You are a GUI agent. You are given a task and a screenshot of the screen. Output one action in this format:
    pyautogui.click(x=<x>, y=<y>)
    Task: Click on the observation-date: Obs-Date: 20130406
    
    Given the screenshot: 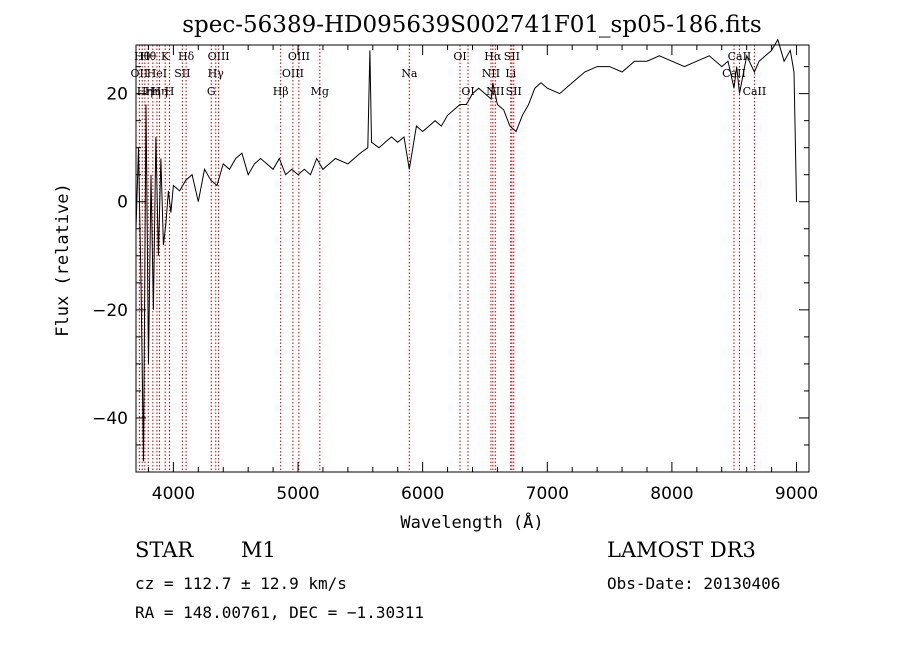 What is the action you would take?
    pyautogui.click(x=694, y=583)
    